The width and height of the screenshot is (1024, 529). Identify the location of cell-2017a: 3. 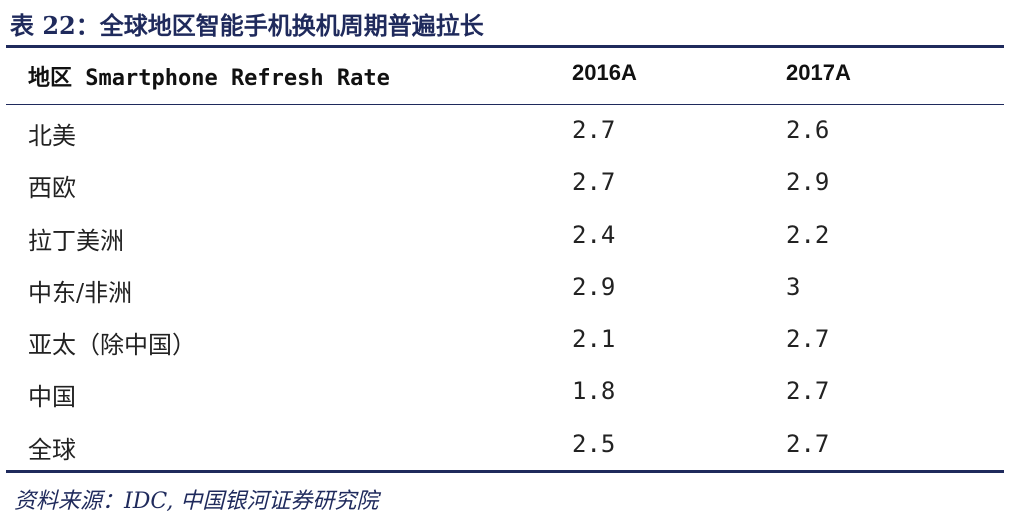
(793, 286).